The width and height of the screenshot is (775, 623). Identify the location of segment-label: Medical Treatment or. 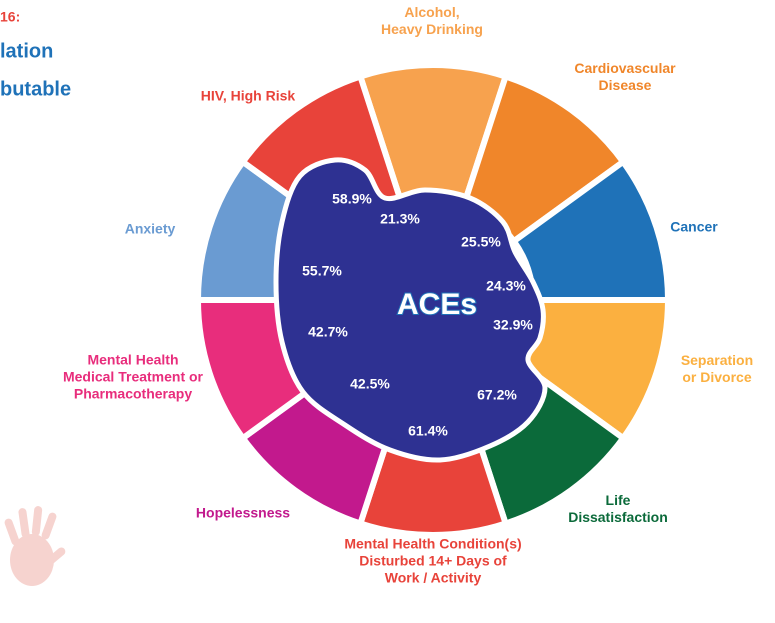
(133, 377).